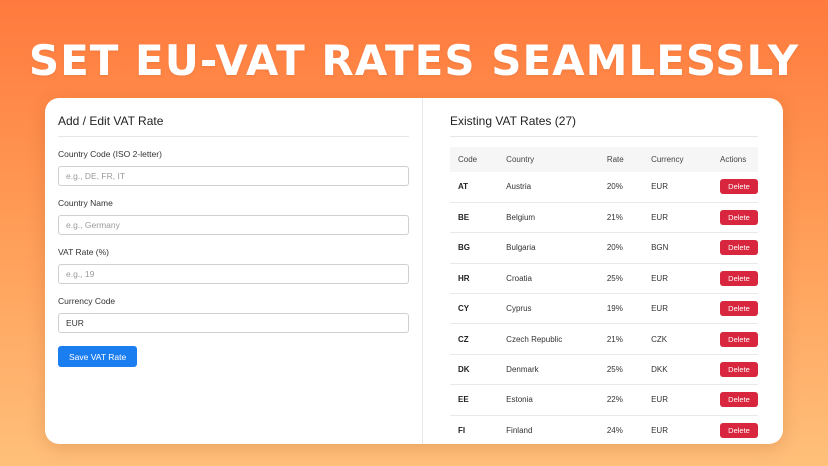 This screenshot has width=828, height=466. What do you see at coordinates (233, 225) in the screenshot?
I see `country-name-input` at bounding box center [233, 225].